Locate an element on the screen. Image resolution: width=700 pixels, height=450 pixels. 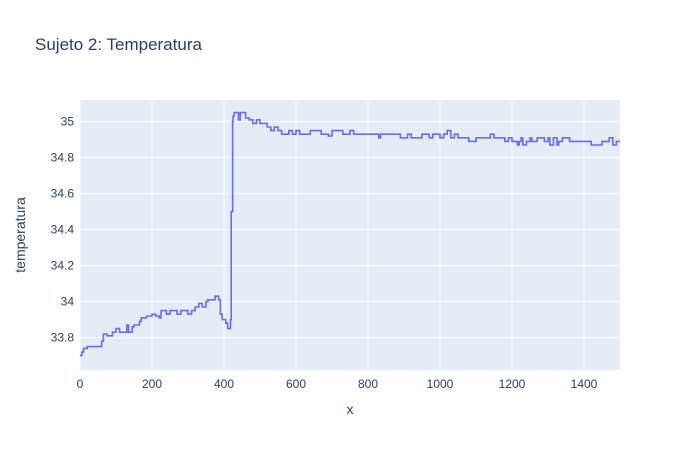
y-tick-label: 34.6 is located at coordinates (63, 194).